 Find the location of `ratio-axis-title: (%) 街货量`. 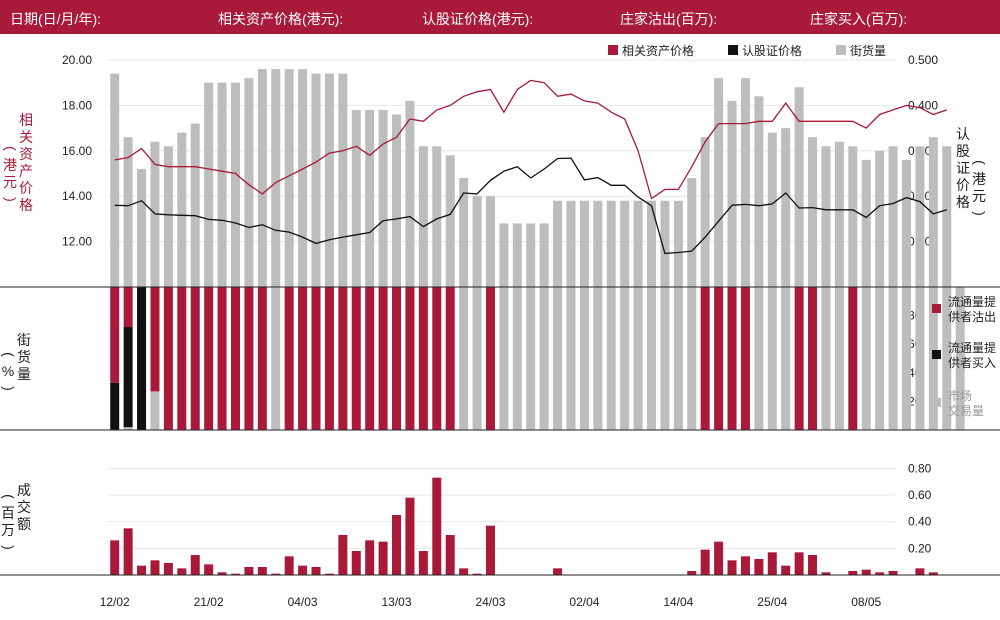

ratio-axis-title: (%) 街货量 is located at coordinates (15, 361).